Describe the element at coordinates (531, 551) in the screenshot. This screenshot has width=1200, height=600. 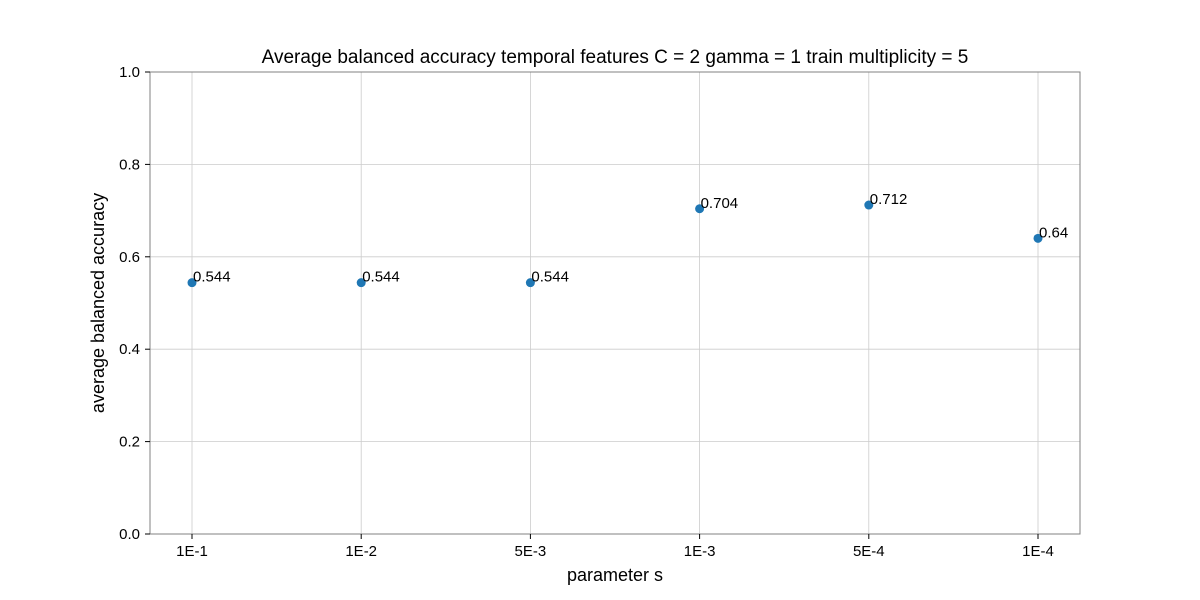
I see `x-tick-label: 5E-3` at that location.